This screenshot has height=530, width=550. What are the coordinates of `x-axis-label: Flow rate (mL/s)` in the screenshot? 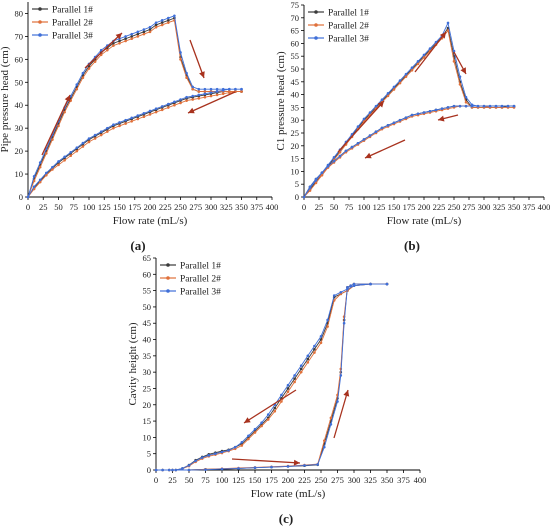 It's located at (150, 221).